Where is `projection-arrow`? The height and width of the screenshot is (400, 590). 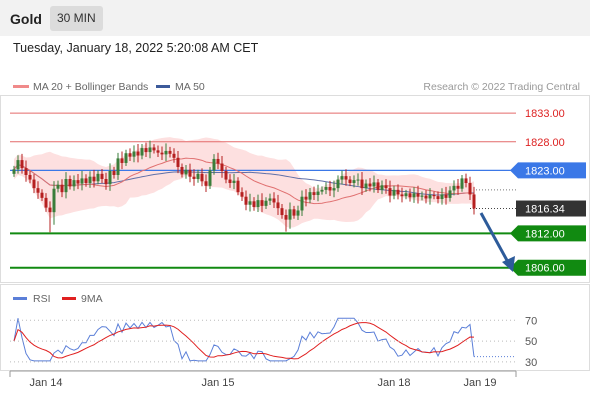
projection-arrow is located at coordinates (495, 238).